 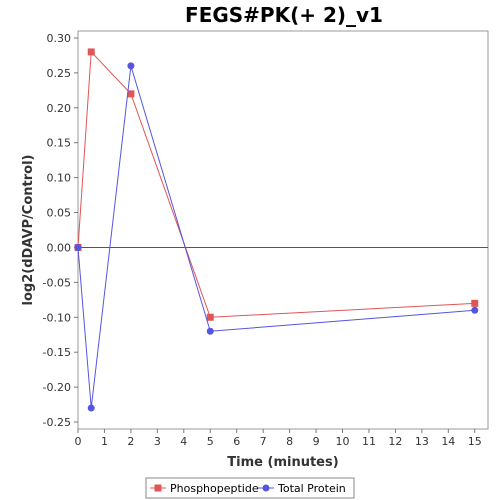 I want to click on y-tick-label: 0.20, so click(x=59, y=108).